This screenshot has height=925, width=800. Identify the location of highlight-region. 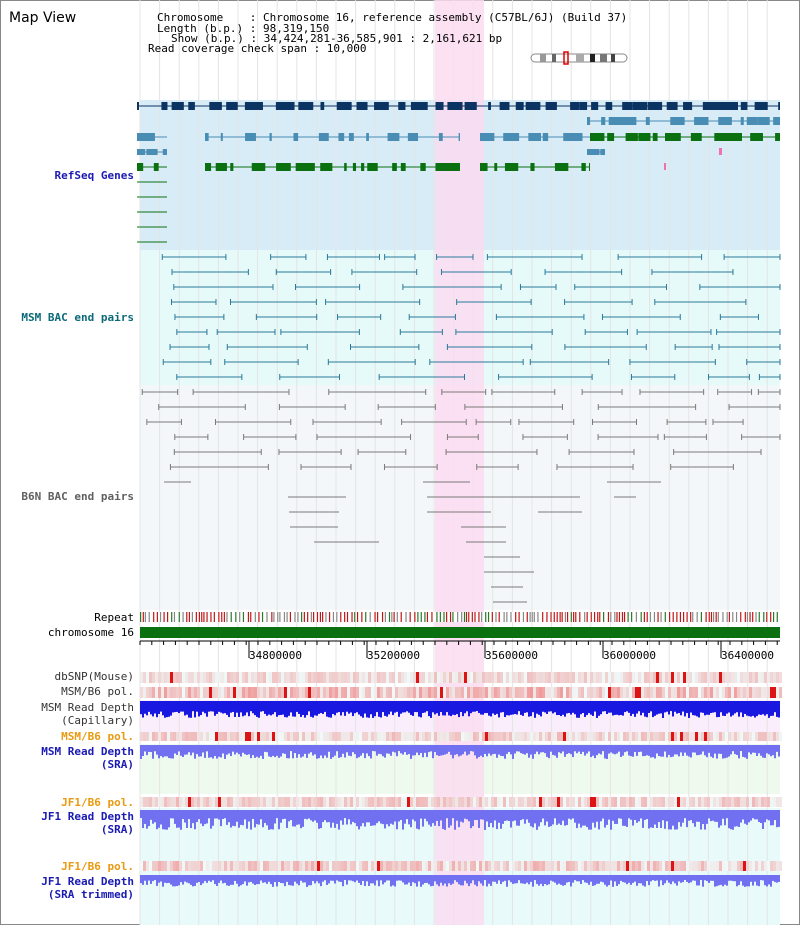
(459, 462).